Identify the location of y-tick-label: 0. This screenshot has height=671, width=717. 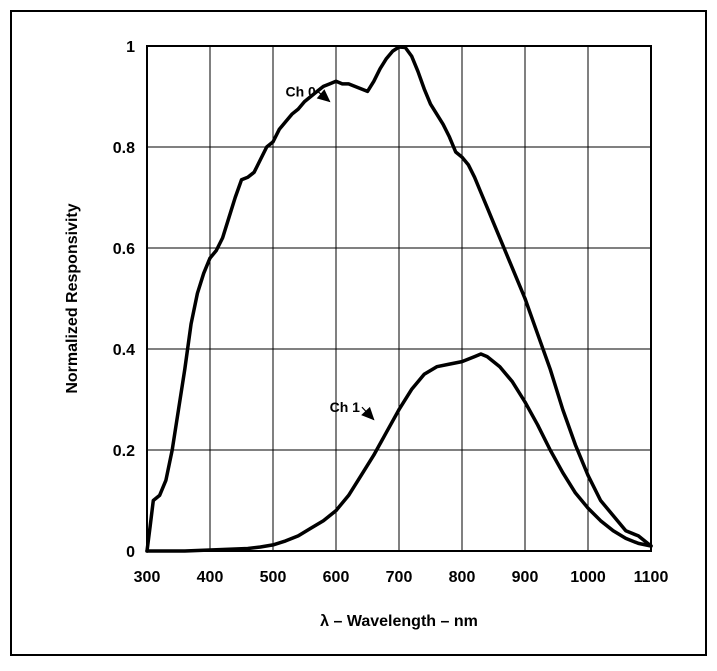
(130, 552).